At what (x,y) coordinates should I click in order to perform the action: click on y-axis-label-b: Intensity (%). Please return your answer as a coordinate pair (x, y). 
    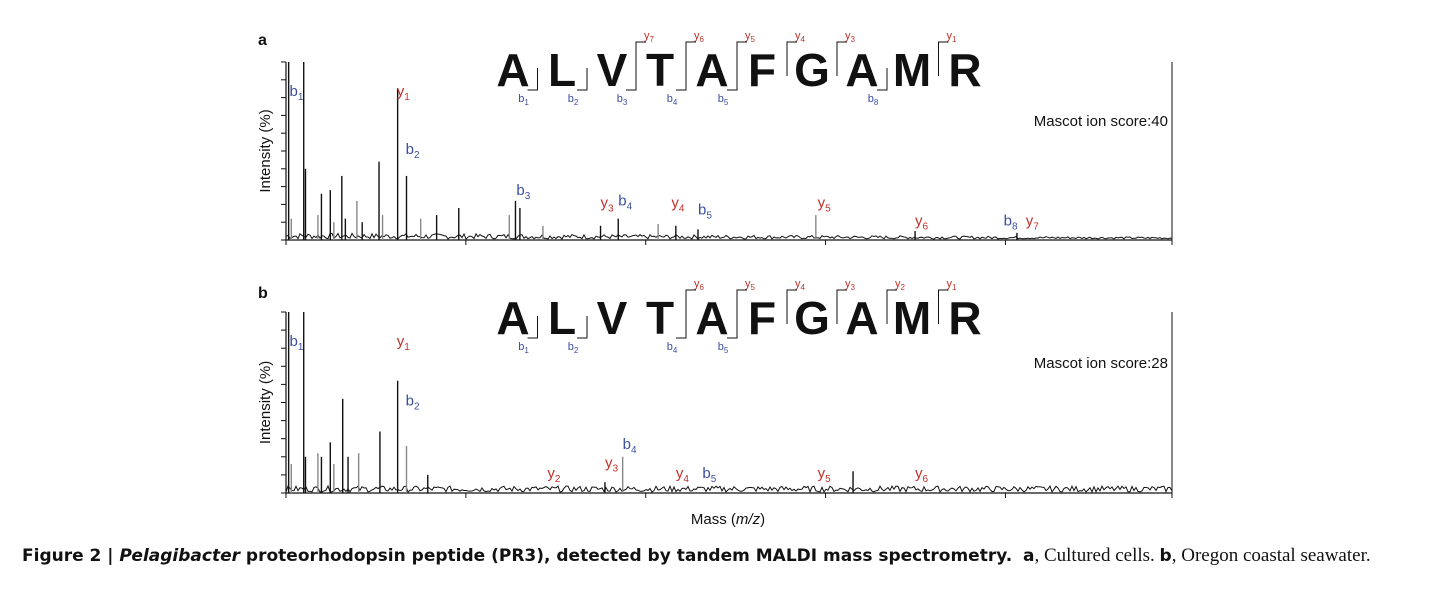
    Looking at the image, I should click on (265, 402).